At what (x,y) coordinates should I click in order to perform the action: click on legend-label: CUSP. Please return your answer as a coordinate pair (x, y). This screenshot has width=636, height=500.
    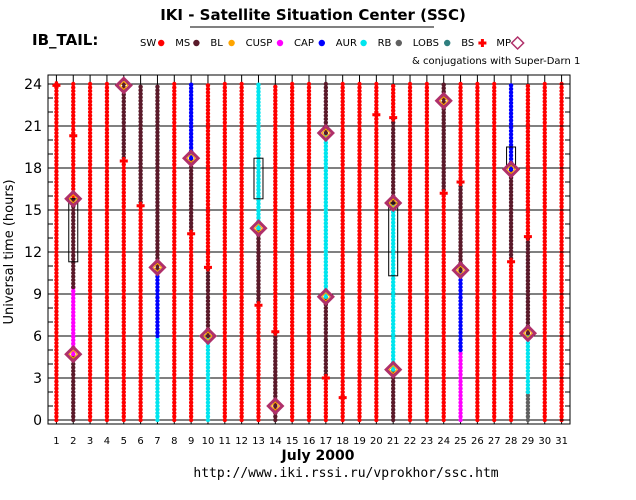
    Looking at the image, I should click on (259, 43).